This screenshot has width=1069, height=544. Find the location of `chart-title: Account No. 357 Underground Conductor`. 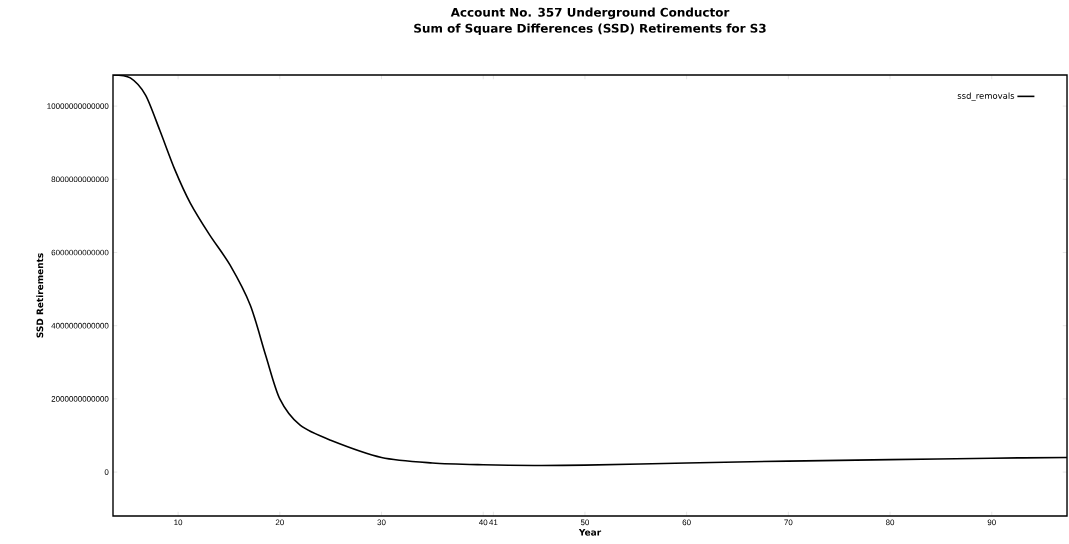

chart-title: Account No. 357 Underground Conductor is located at coordinates (590, 13).